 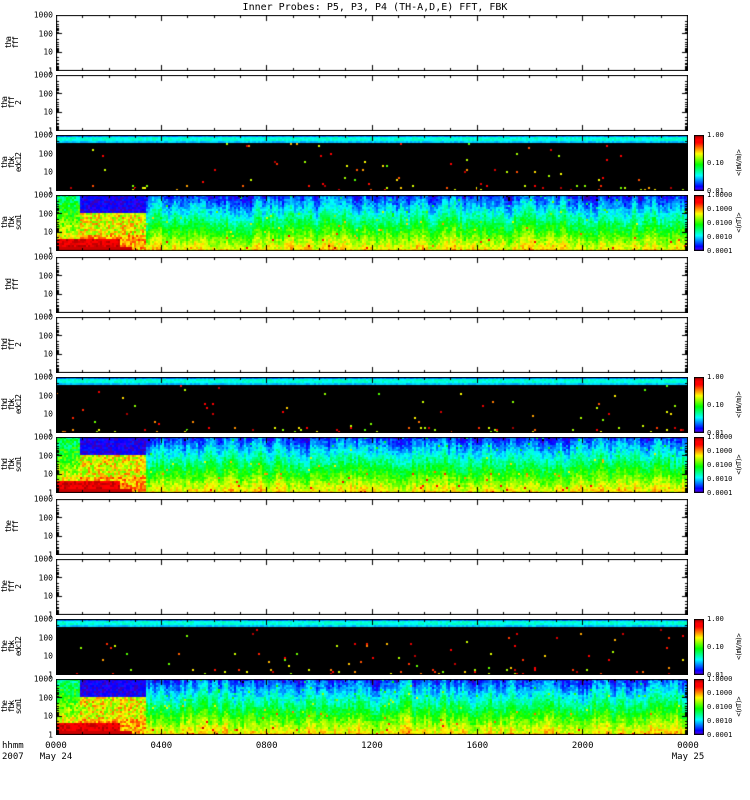 I want to click on panel-ylabel-tha-fbk-edc12: tha fbk edc12, so click(x=11, y=163).